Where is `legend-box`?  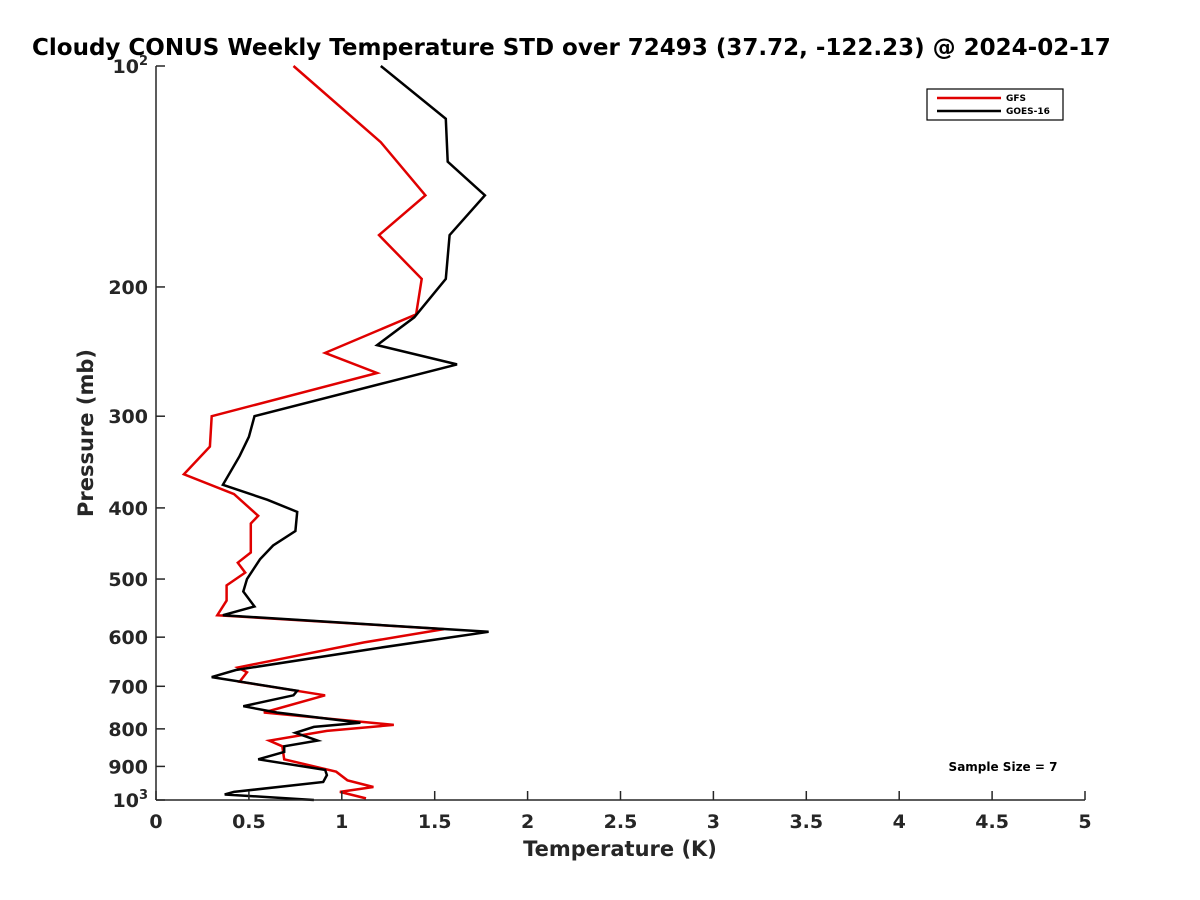
legend-box is located at coordinates (995, 104).